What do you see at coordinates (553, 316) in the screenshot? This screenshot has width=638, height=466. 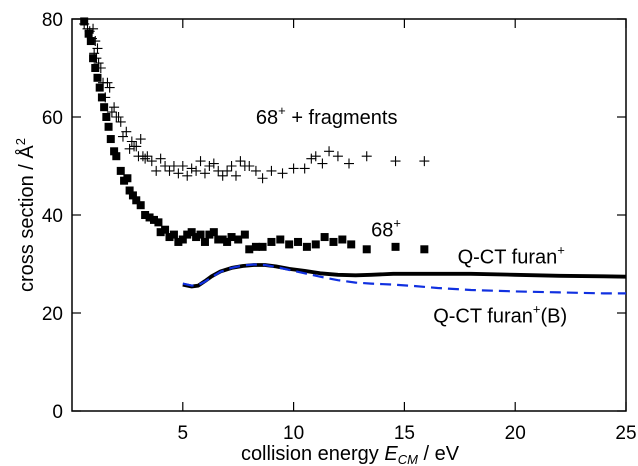 I see `annotation-tail: (B)` at bounding box center [553, 316].